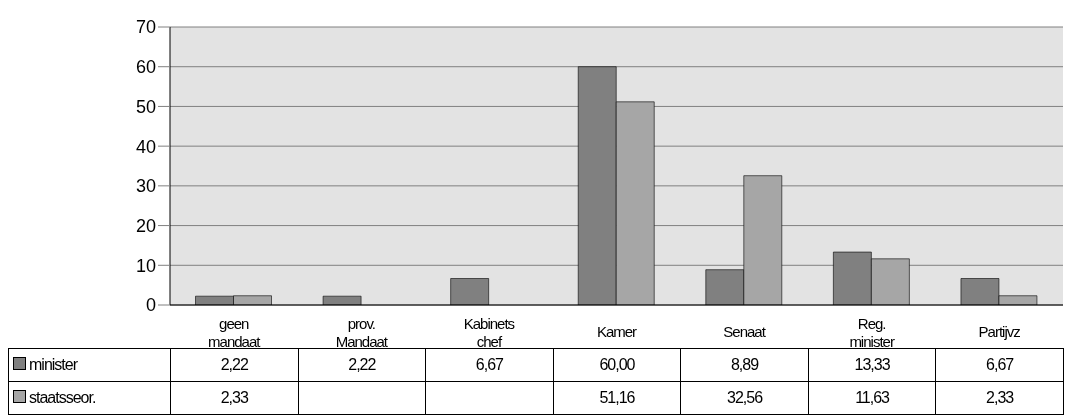  Describe the element at coordinates (145, 67) in the screenshot. I see `y-tick-label: 60` at that location.